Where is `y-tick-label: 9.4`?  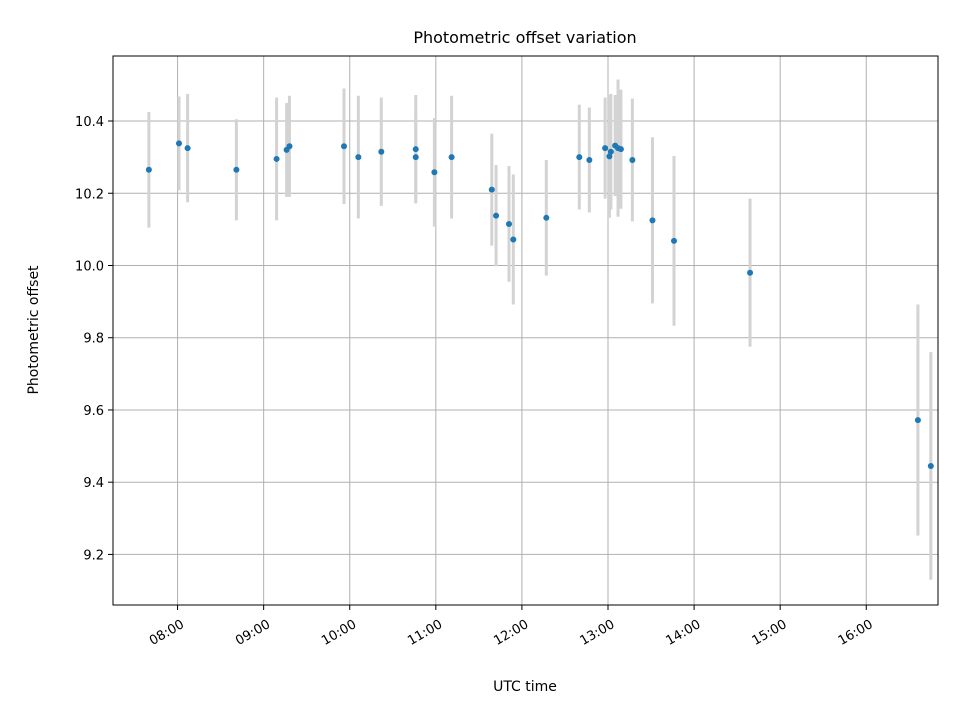 y-tick-label: 9.4 is located at coordinates (93, 483).